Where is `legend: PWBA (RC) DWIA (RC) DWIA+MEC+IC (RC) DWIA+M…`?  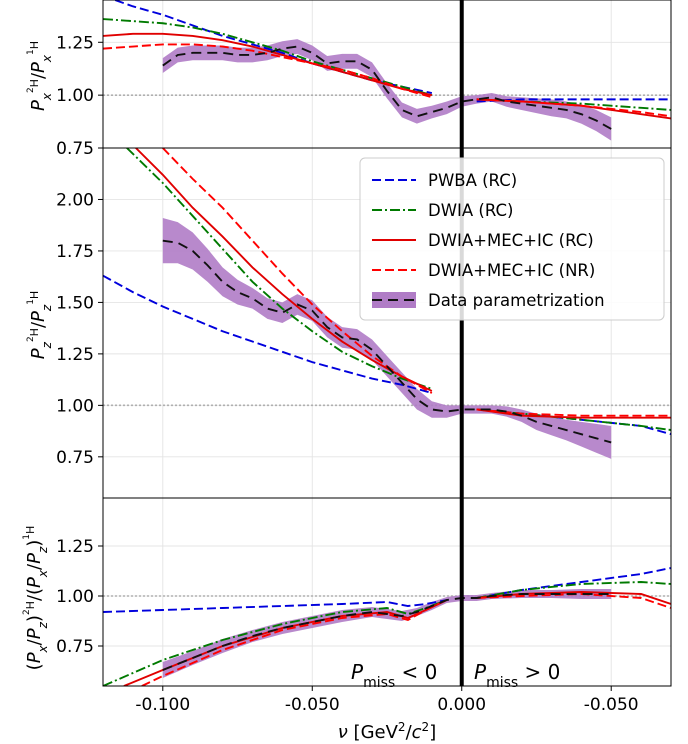 legend: PWBA (RC) DWIA (RC) DWIA+MEC+IC (RC) DWIA+M… is located at coordinates (512, 239).